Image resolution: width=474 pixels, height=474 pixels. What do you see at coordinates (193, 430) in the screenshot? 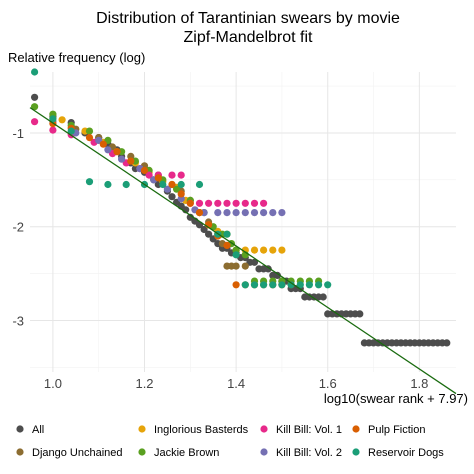
I see `legend-item-inglorious-basterds: Inglorious Basterds` at bounding box center [193, 430].